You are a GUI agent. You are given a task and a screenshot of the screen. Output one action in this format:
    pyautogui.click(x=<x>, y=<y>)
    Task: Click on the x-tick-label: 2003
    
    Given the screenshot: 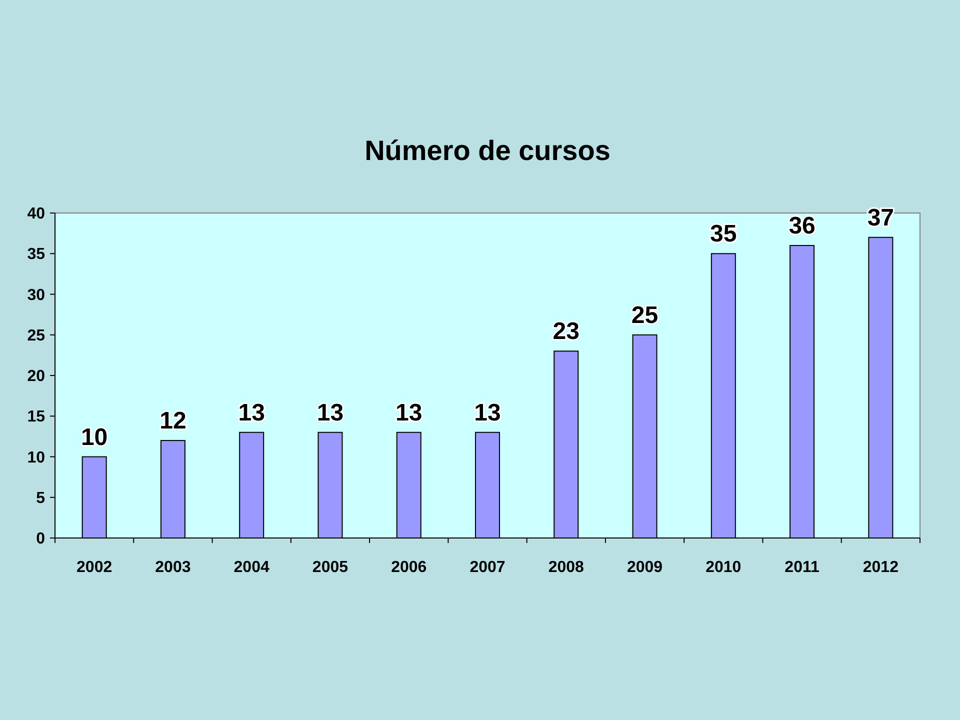 What is the action you would take?
    pyautogui.click(x=173, y=567)
    